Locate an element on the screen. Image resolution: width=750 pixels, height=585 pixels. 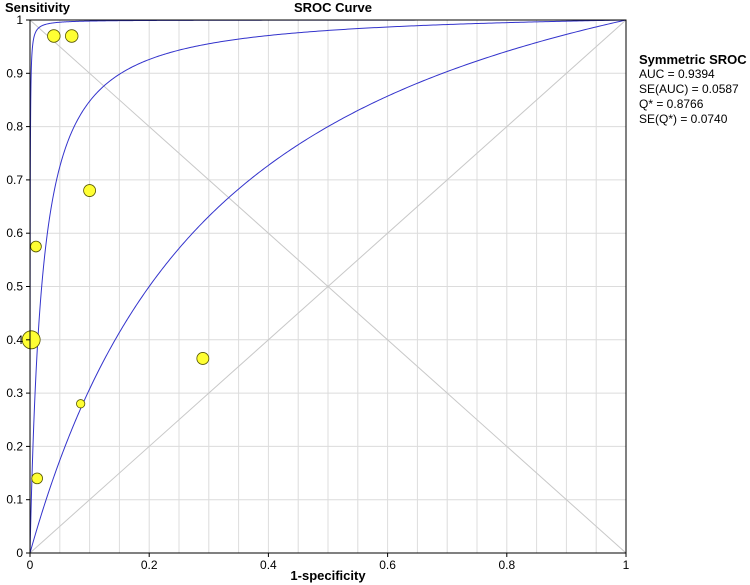
summary-heading: Symmetric SROC is located at coordinates (693, 59).